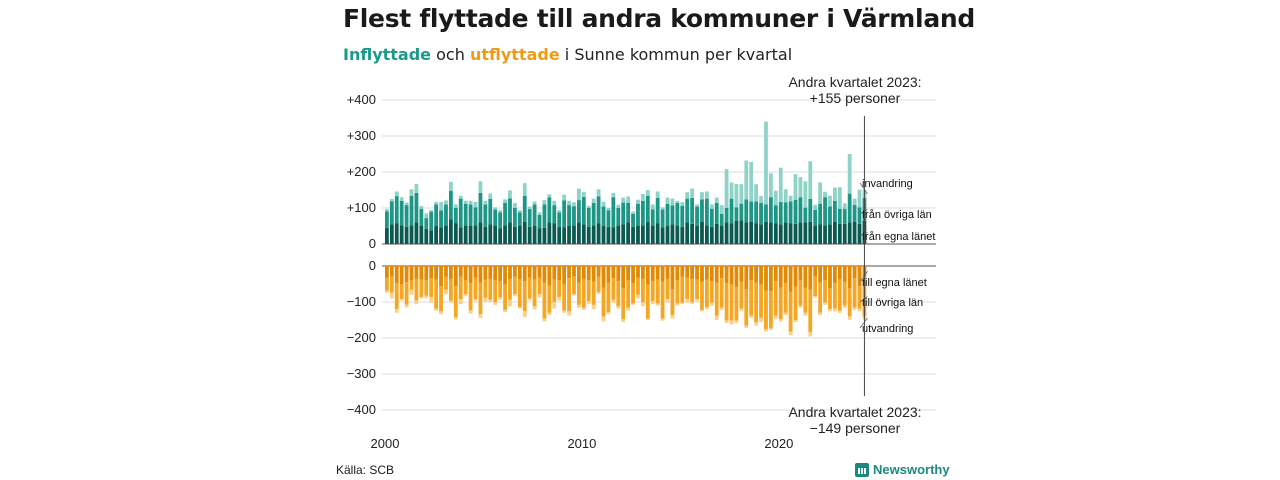 This screenshot has height=480, width=1280. I want to click on x-tick-label: 2000, so click(385, 443).